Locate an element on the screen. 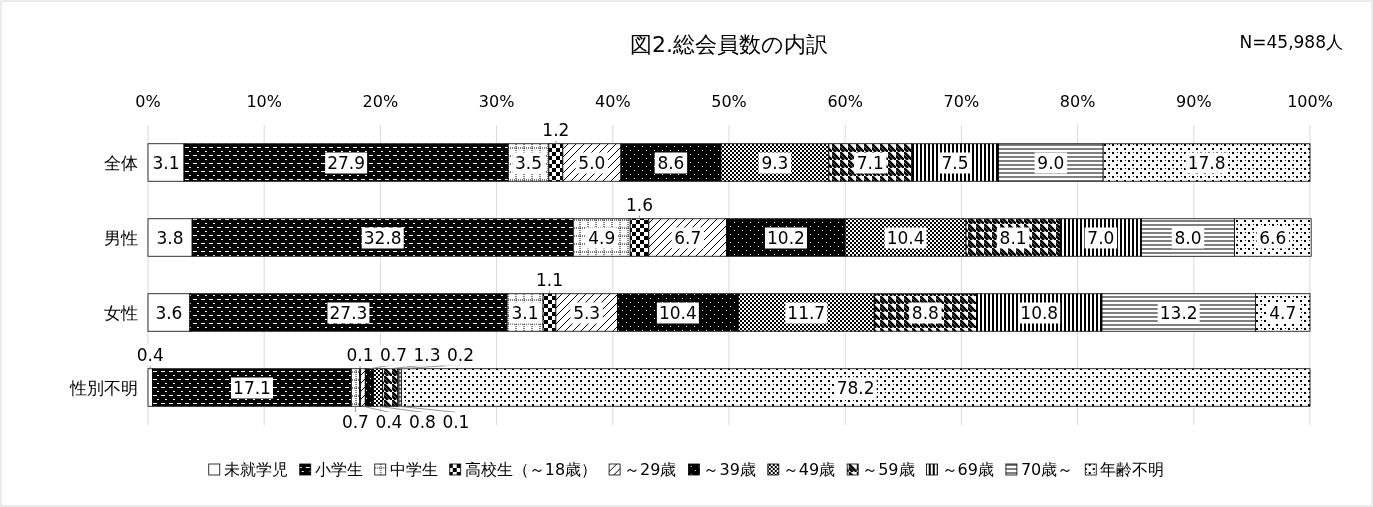 The height and width of the screenshot is (507, 1373). data-label: 0.8 is located at coordinates (422, 422).